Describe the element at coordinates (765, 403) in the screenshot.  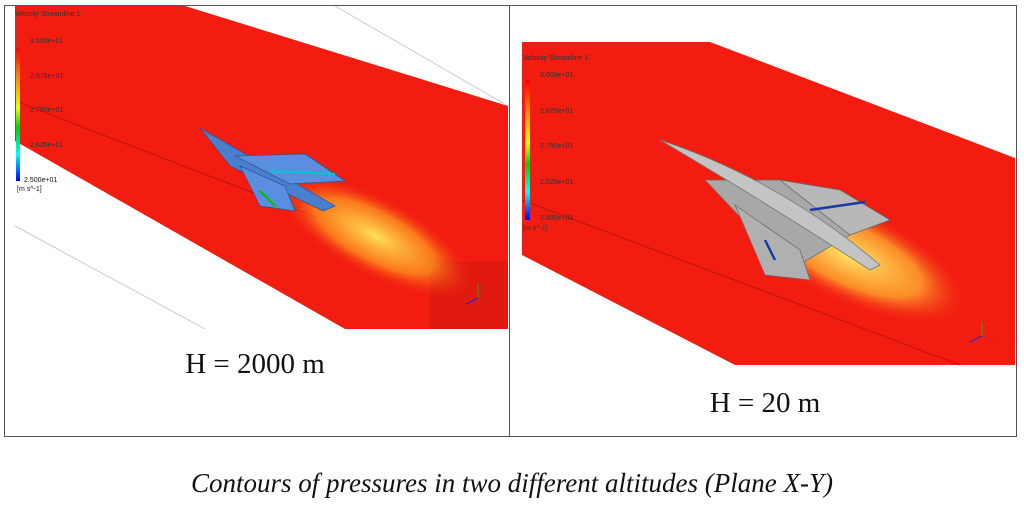
I see `panel-caption: H = 20 m` at that location.